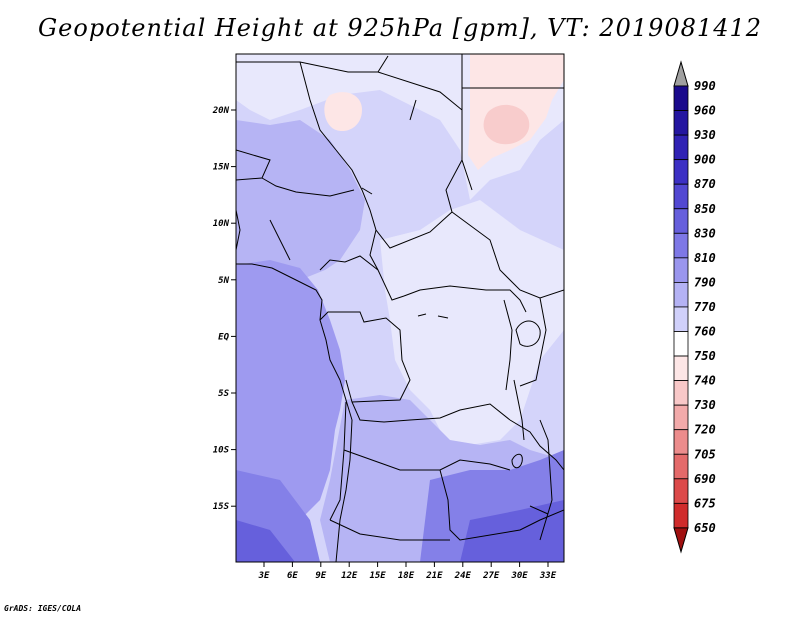 The height and width of the screenshot is (618, 800). Describe the element at coordinates (221, 507) in the screenshot. I see `lat-label: 15S` at that location.